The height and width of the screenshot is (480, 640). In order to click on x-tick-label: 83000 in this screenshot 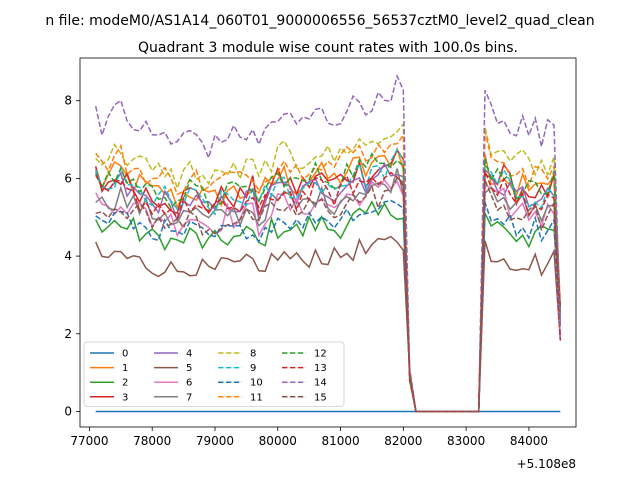, I will do `click(466, 441)`.